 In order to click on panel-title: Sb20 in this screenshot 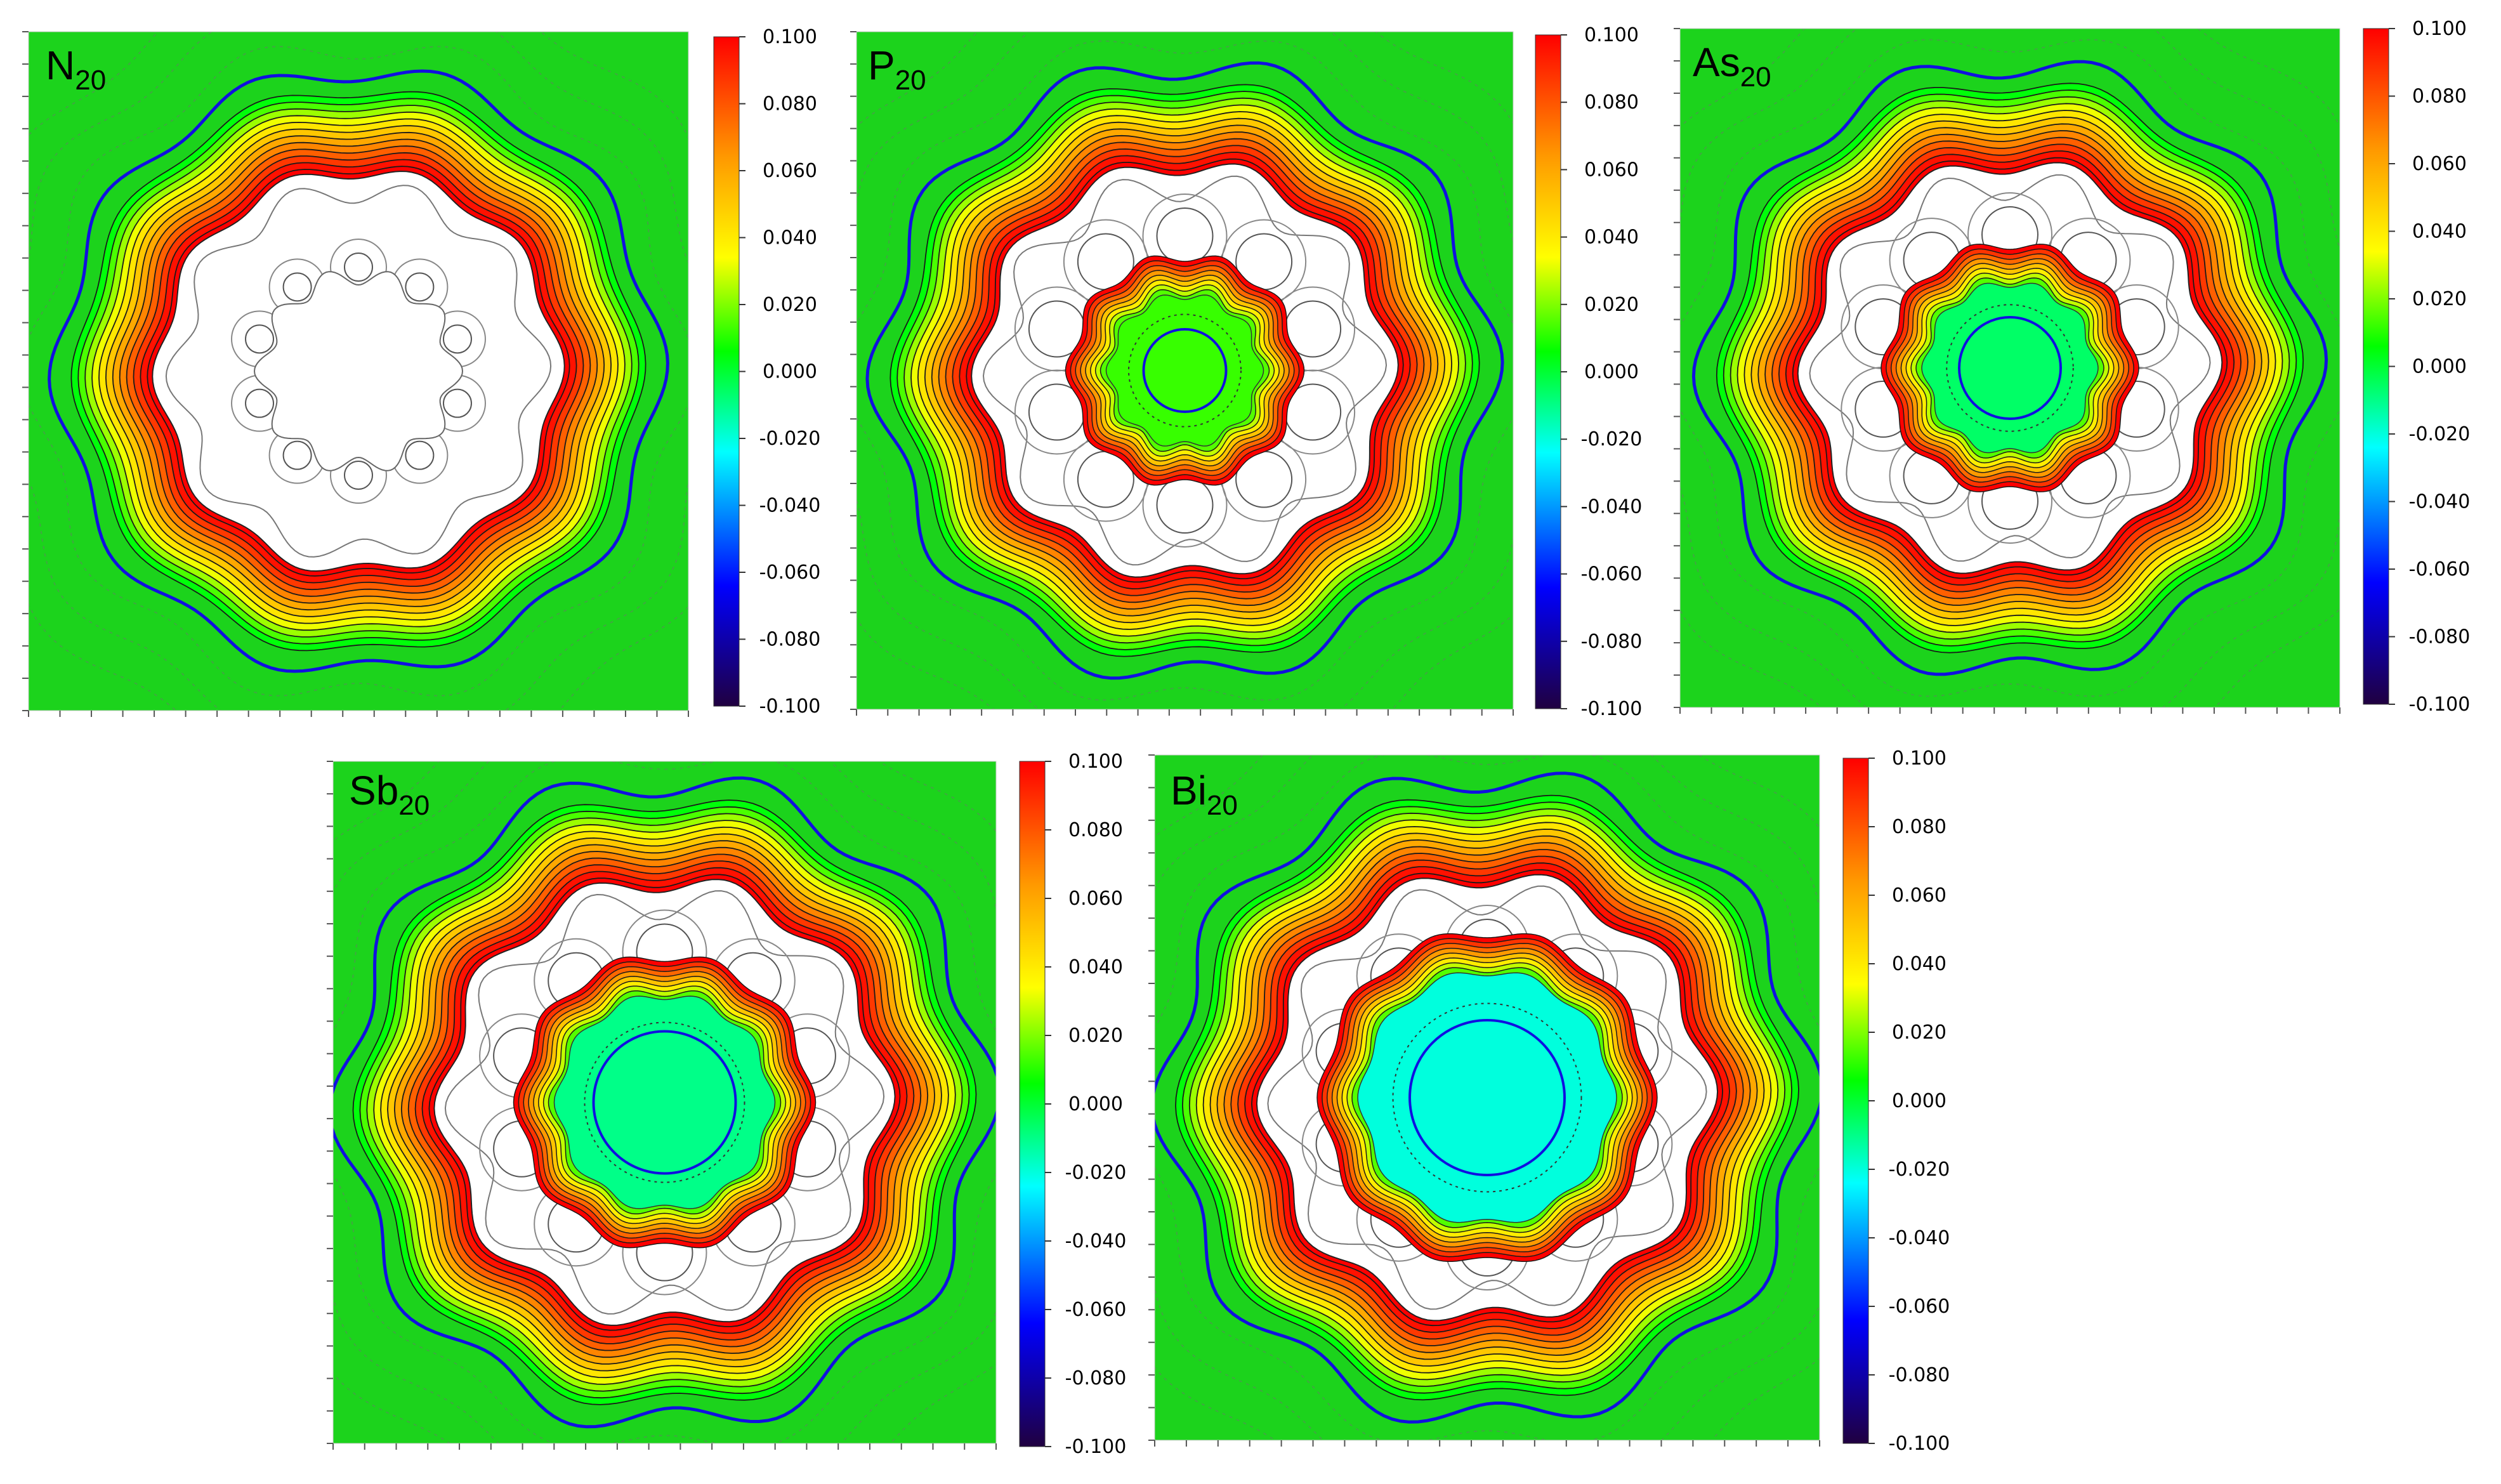, I will do `click(390, 795)`.